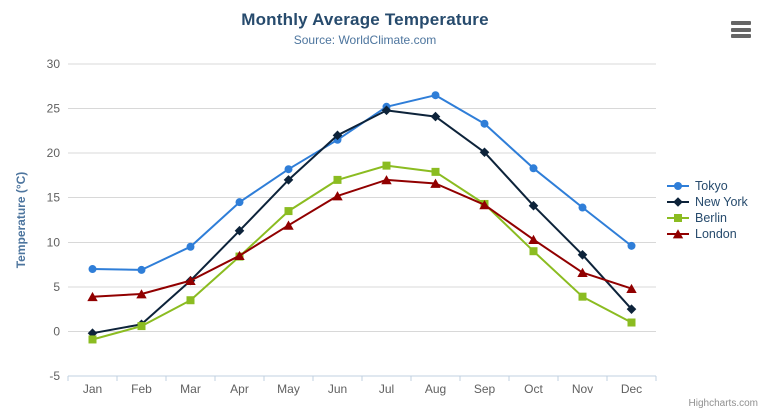 This screenshot has width=769, height=416. I want to click on berlin-marker-glyph, so click(678, 218).